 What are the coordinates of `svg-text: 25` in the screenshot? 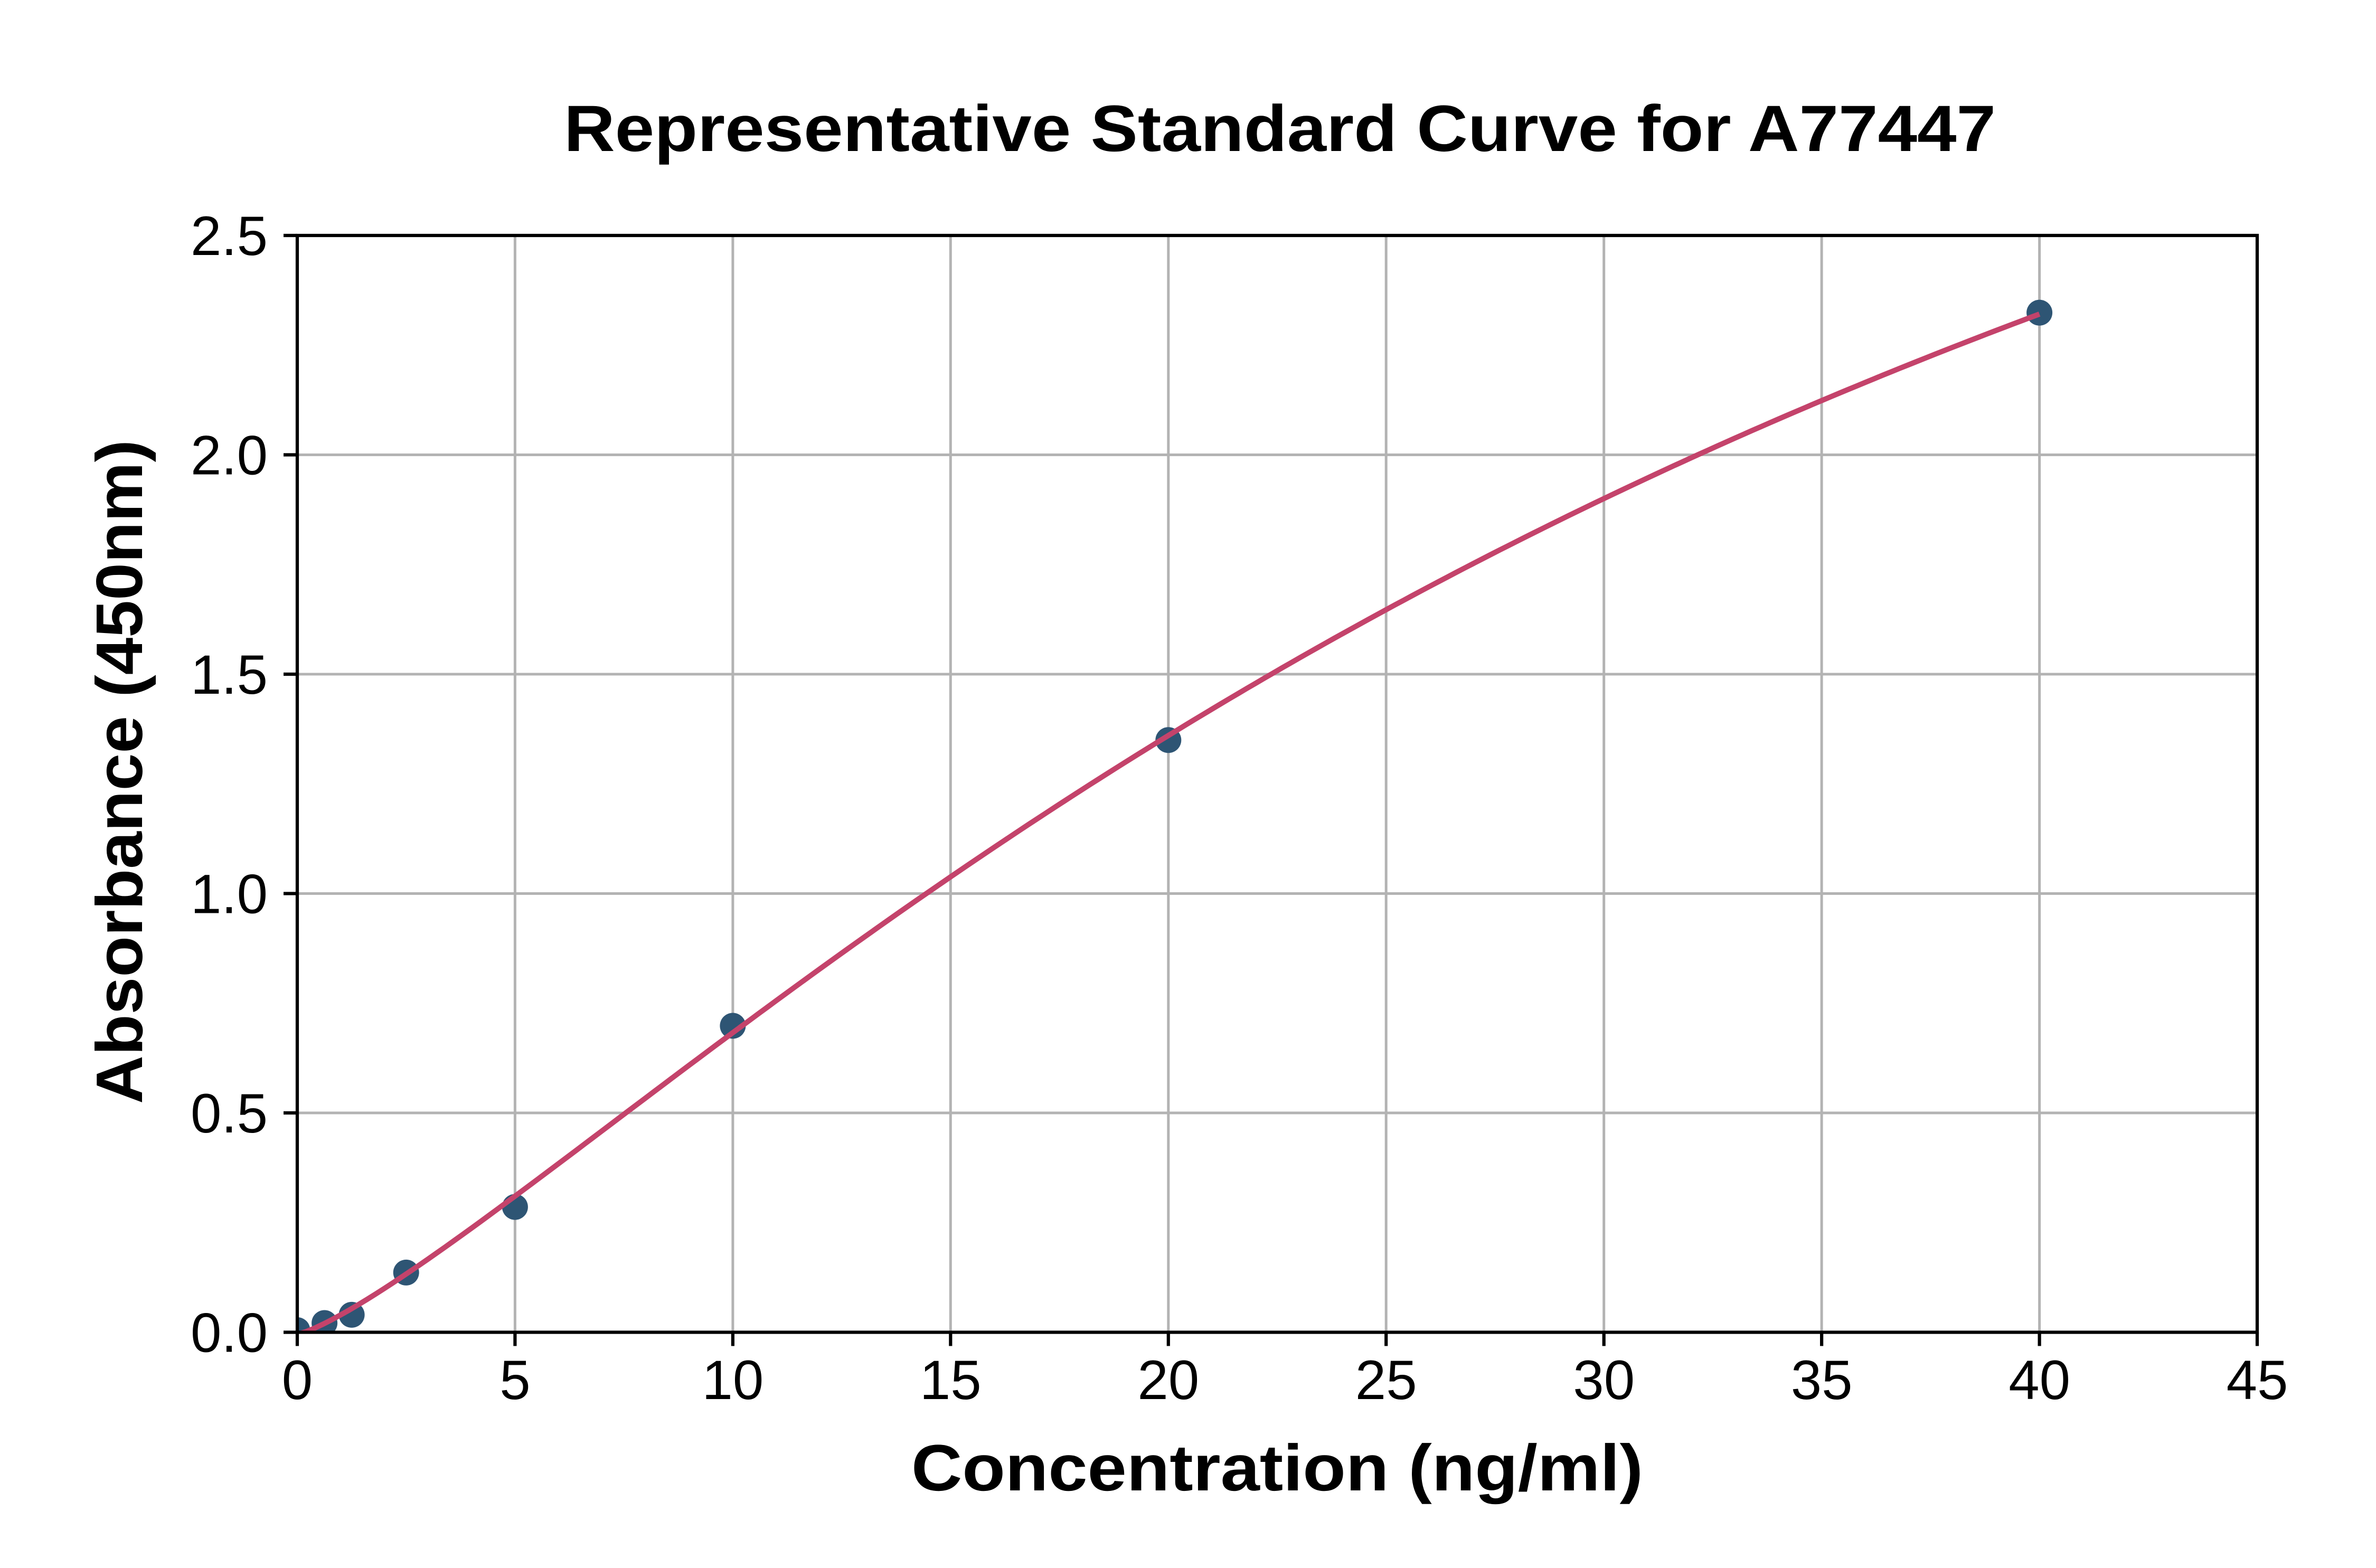 It's located at (1386, 1380).